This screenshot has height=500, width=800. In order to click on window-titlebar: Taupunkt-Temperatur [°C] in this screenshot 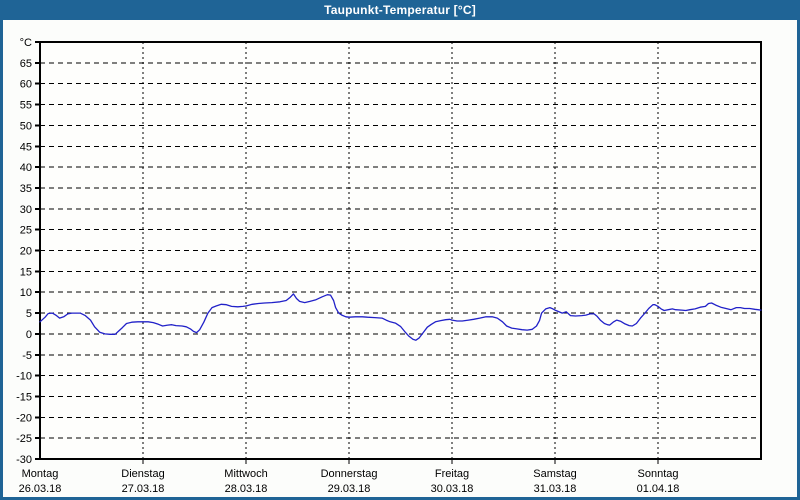, I will do `click(400, 10)`.